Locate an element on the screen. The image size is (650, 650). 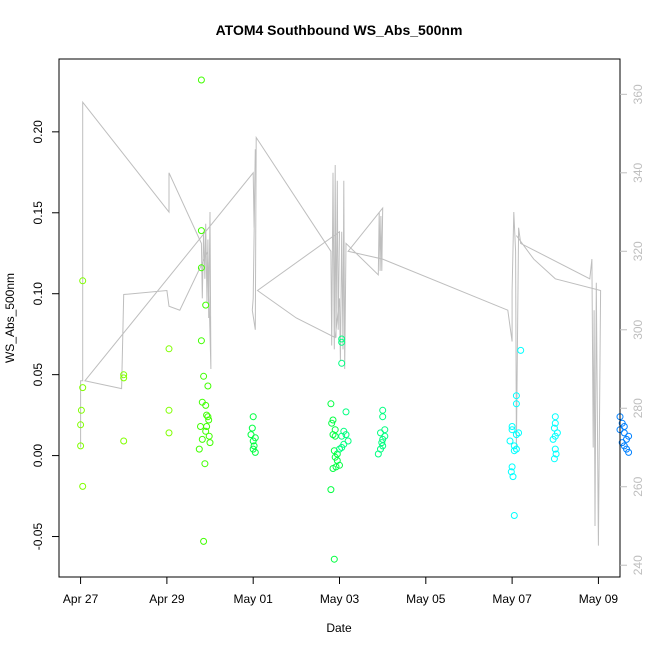
x-tick-label: May 03 is located at coordinates (340, 599).